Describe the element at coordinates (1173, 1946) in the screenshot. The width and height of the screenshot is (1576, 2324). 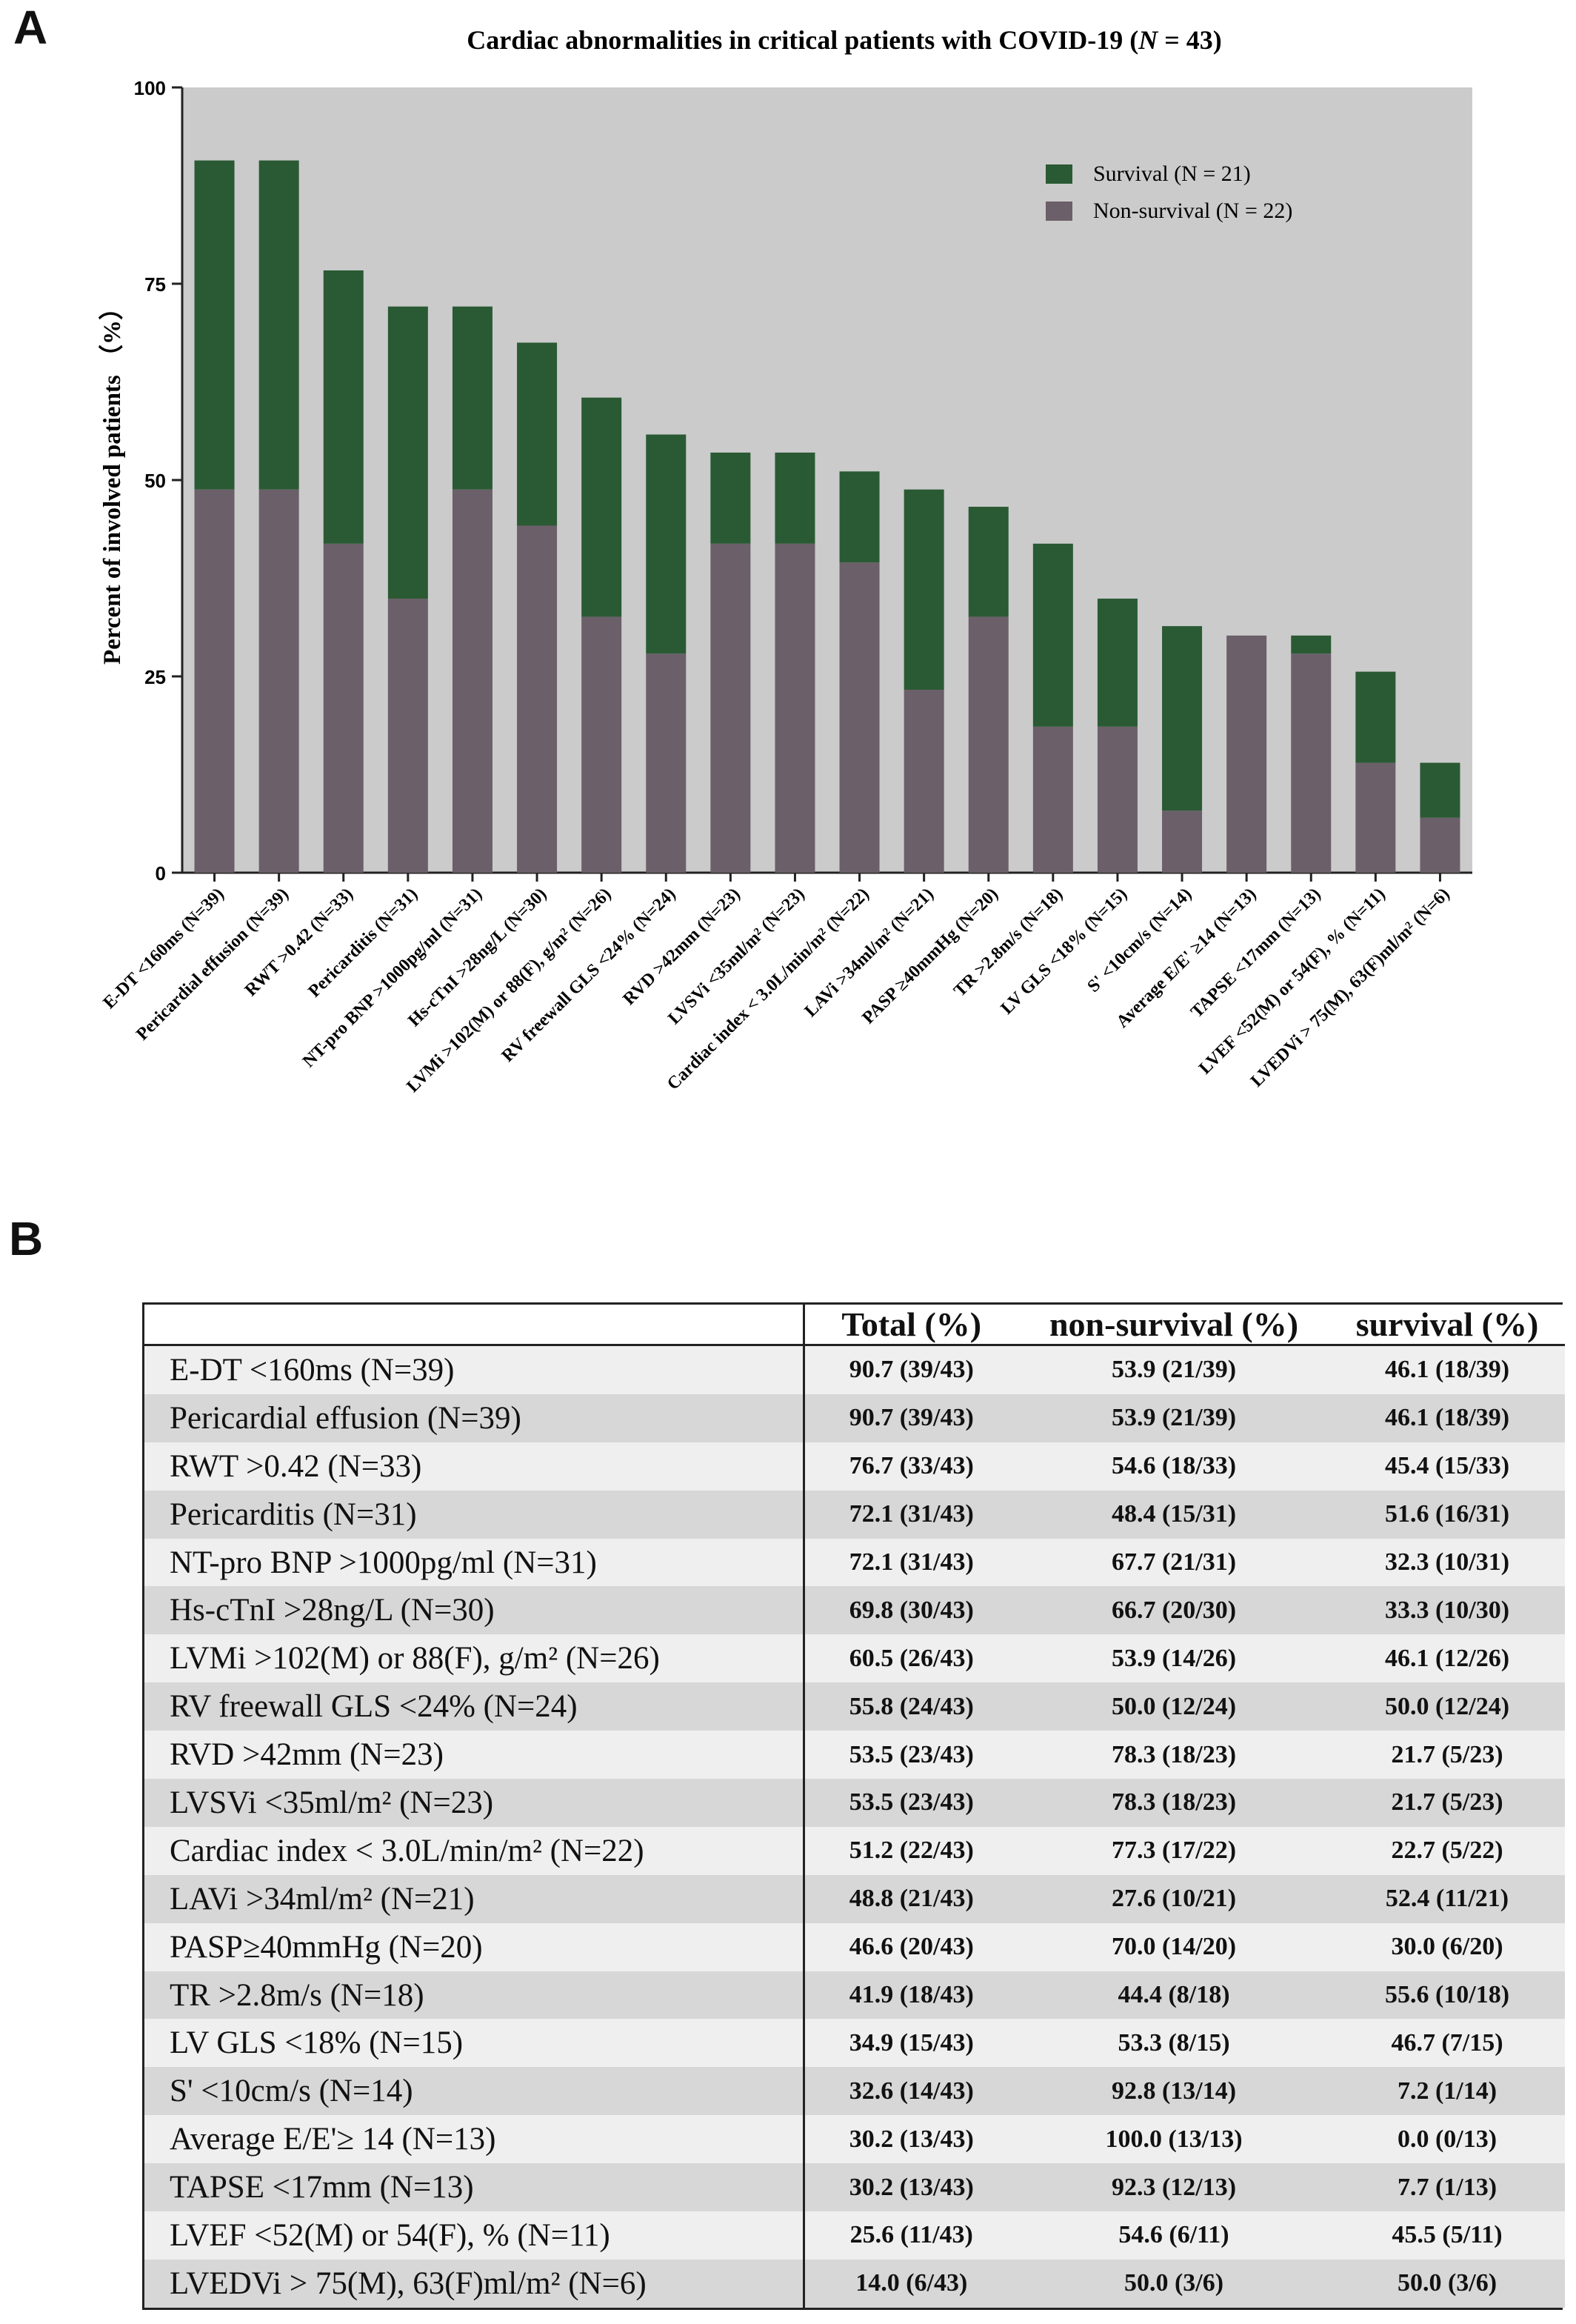
I see `row-non-survival: 70.0 (14/20)` at that location.